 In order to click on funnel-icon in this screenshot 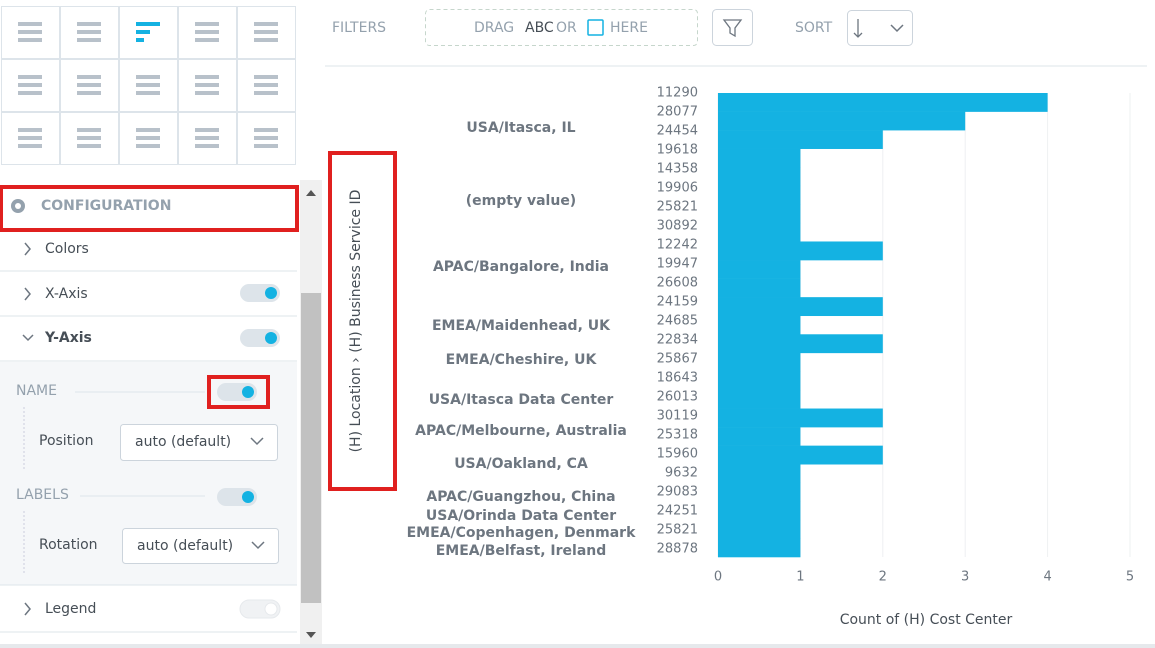, I will do `click(732, 28)`.